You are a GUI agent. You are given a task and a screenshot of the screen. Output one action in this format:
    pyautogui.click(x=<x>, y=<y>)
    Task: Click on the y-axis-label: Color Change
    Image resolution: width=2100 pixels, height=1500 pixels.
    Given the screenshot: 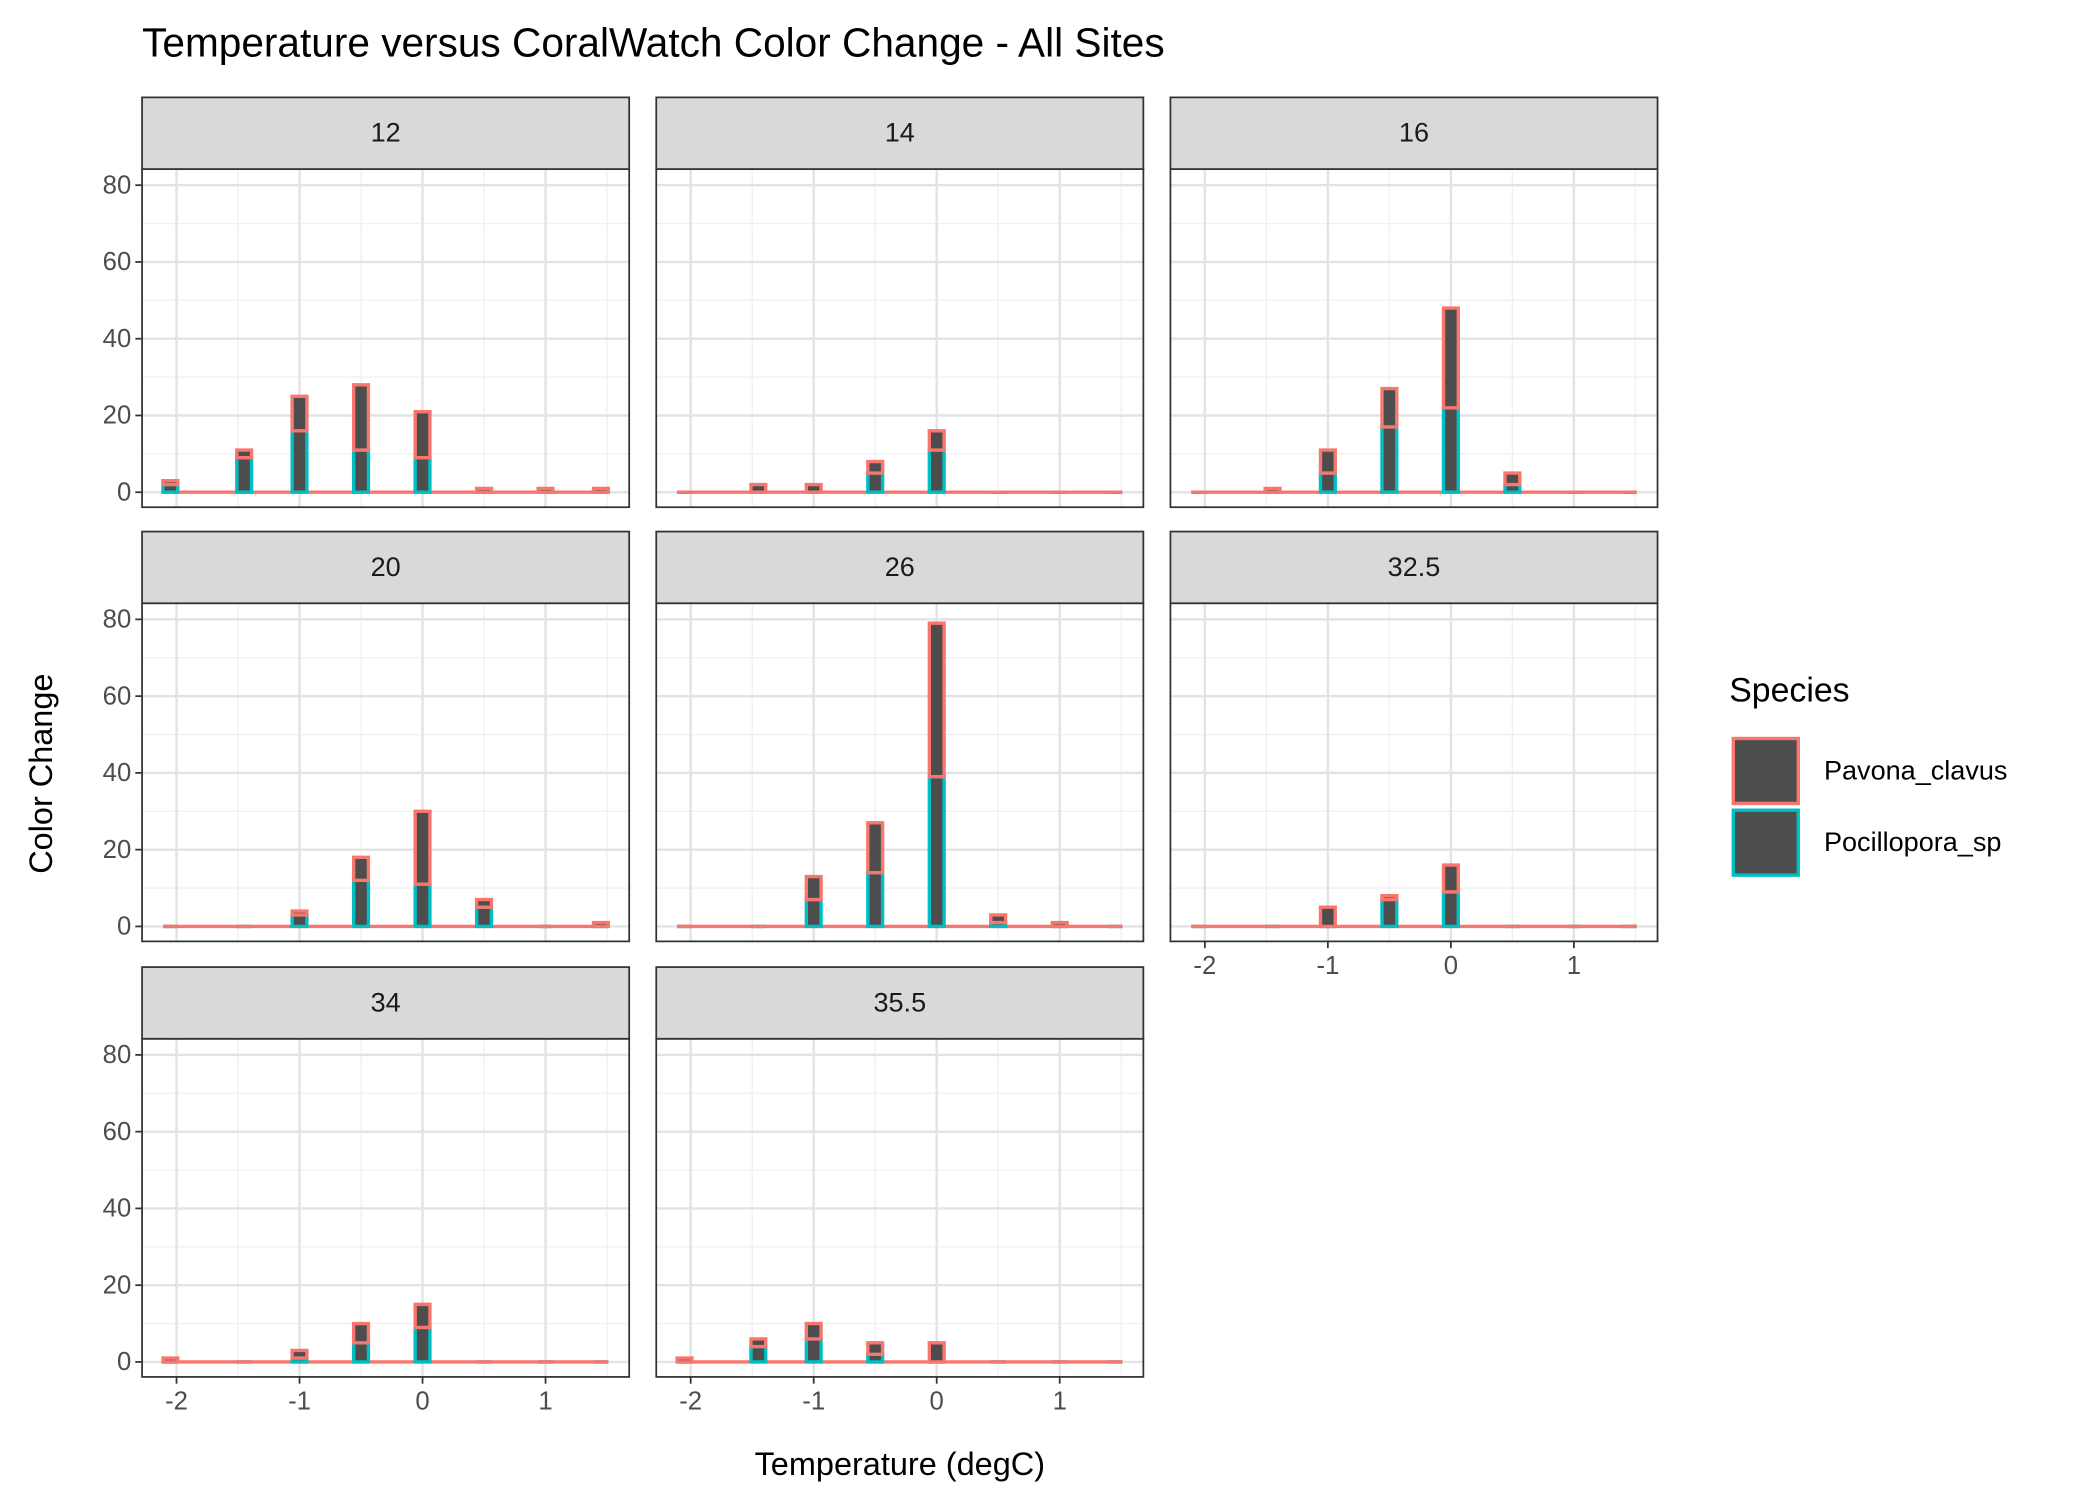 What is the action you would take?
    pyautogui.click(x=41, y=774)
    